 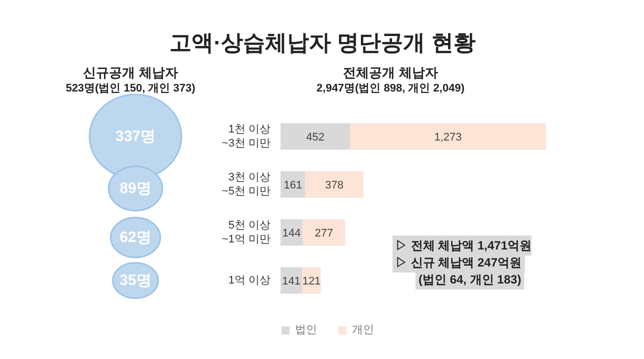 I want to click on data-label: 35명, so click(x=136, y=280).